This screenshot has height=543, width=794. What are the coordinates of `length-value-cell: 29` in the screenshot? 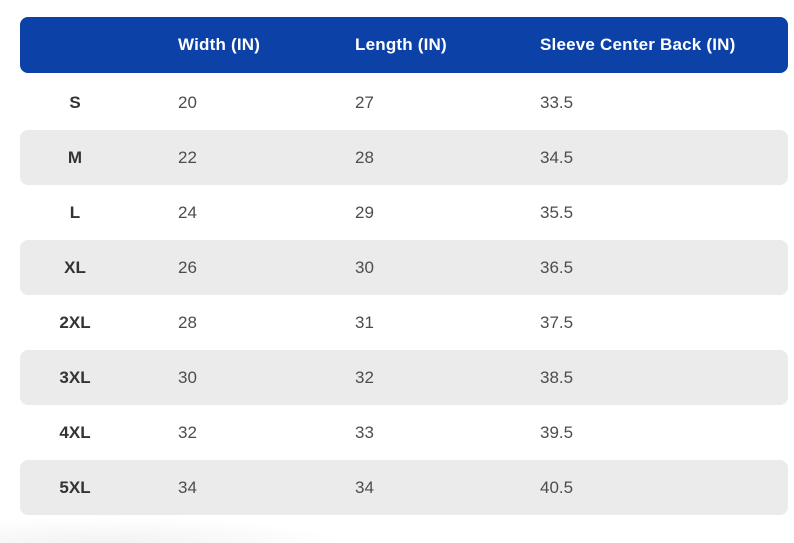 It's located at (364, 212).